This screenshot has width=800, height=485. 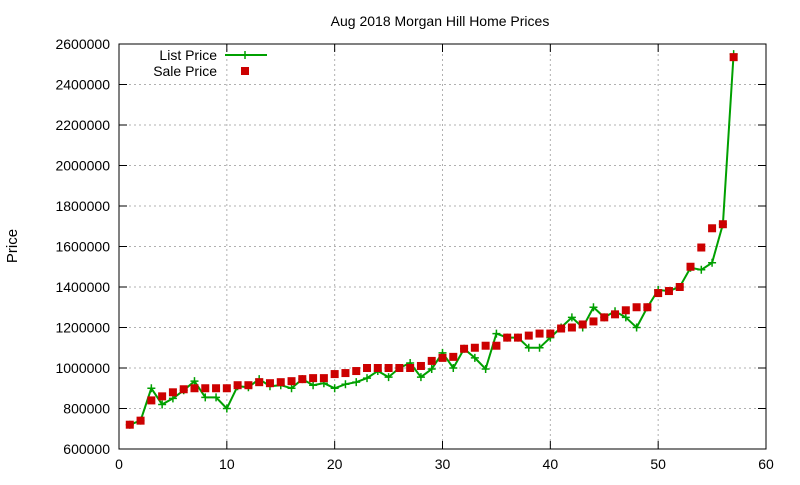 I want to click on y-tick-label: 1600000, so click(x=82, y=247).